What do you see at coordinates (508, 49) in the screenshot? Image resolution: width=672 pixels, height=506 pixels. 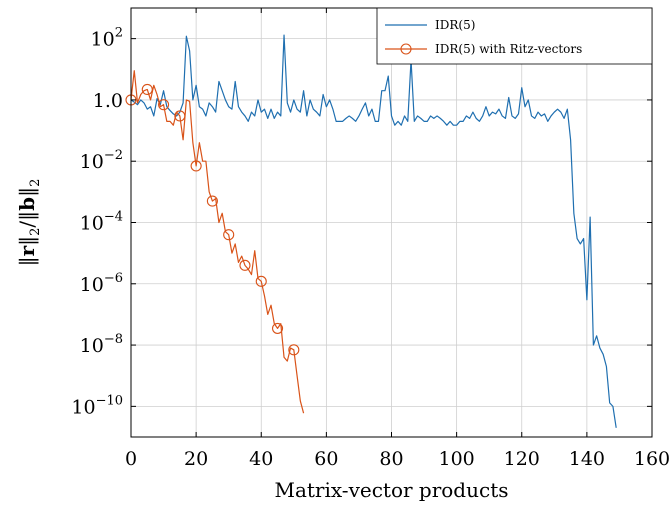 I see `legend-label-idr5-ritz: IDR(5) with Ritz-vectors` at bounding box center [508, 49].